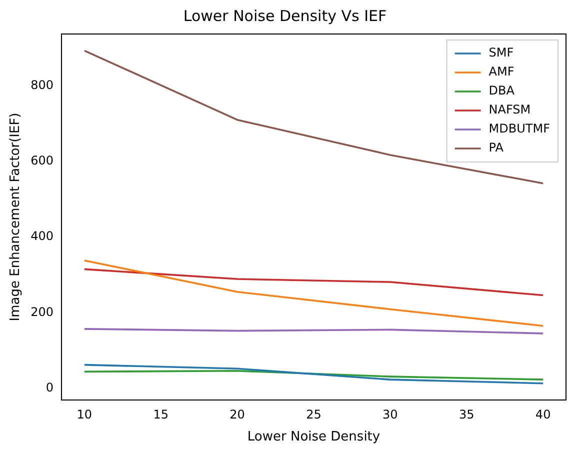 This screenshot has height=453, width=570. What do you see at coordinates (42, 236) in the screenshot?
I see `y-tick-label: 400` at bounding box center [42, 236].